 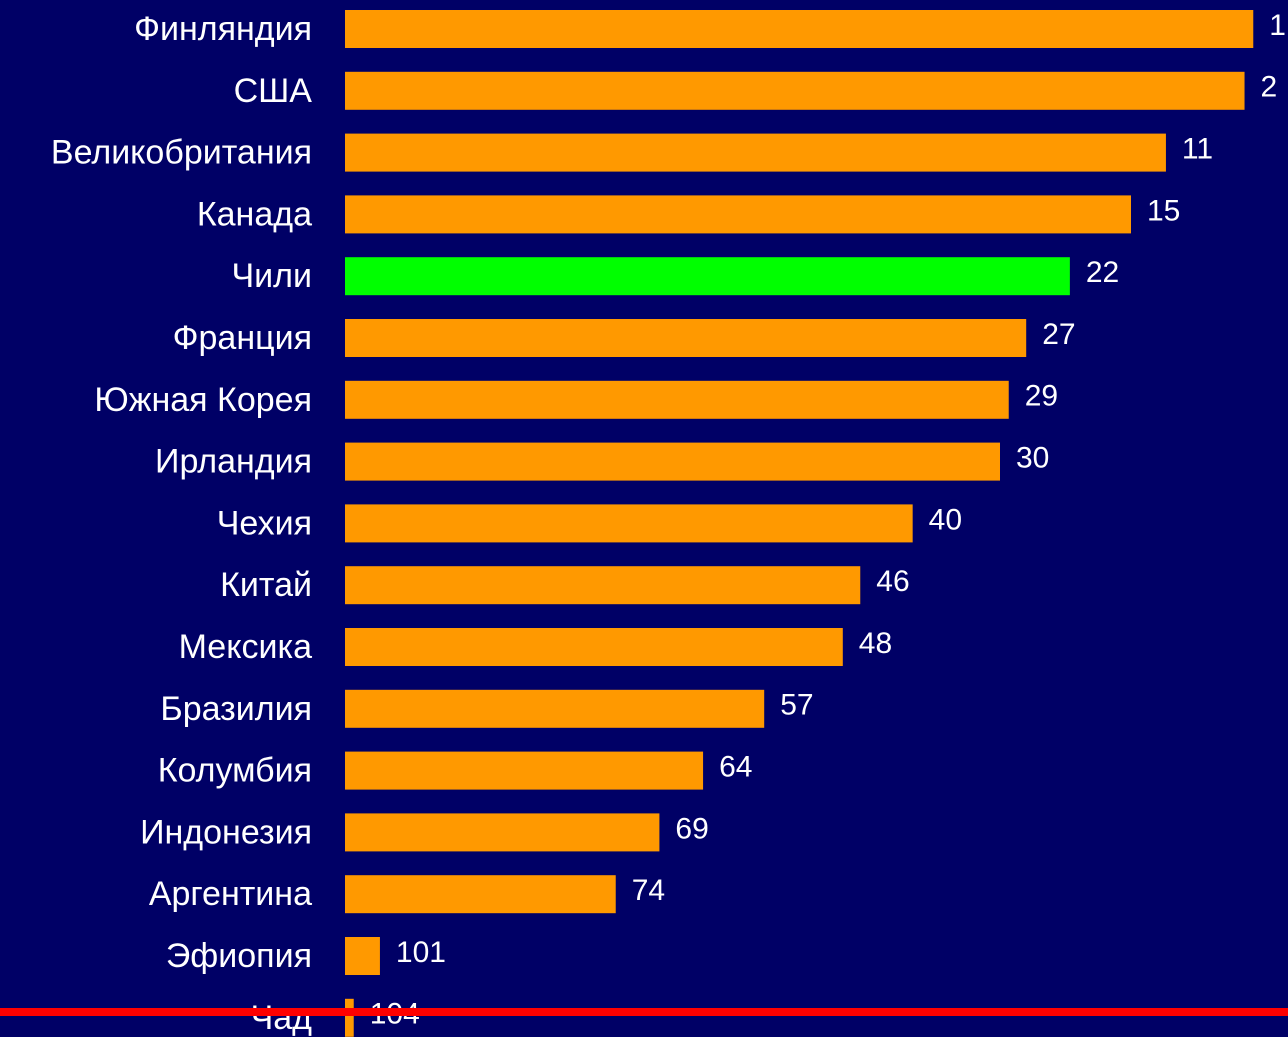 I want to click on value-label: 11, so click(x=1197, y=149).